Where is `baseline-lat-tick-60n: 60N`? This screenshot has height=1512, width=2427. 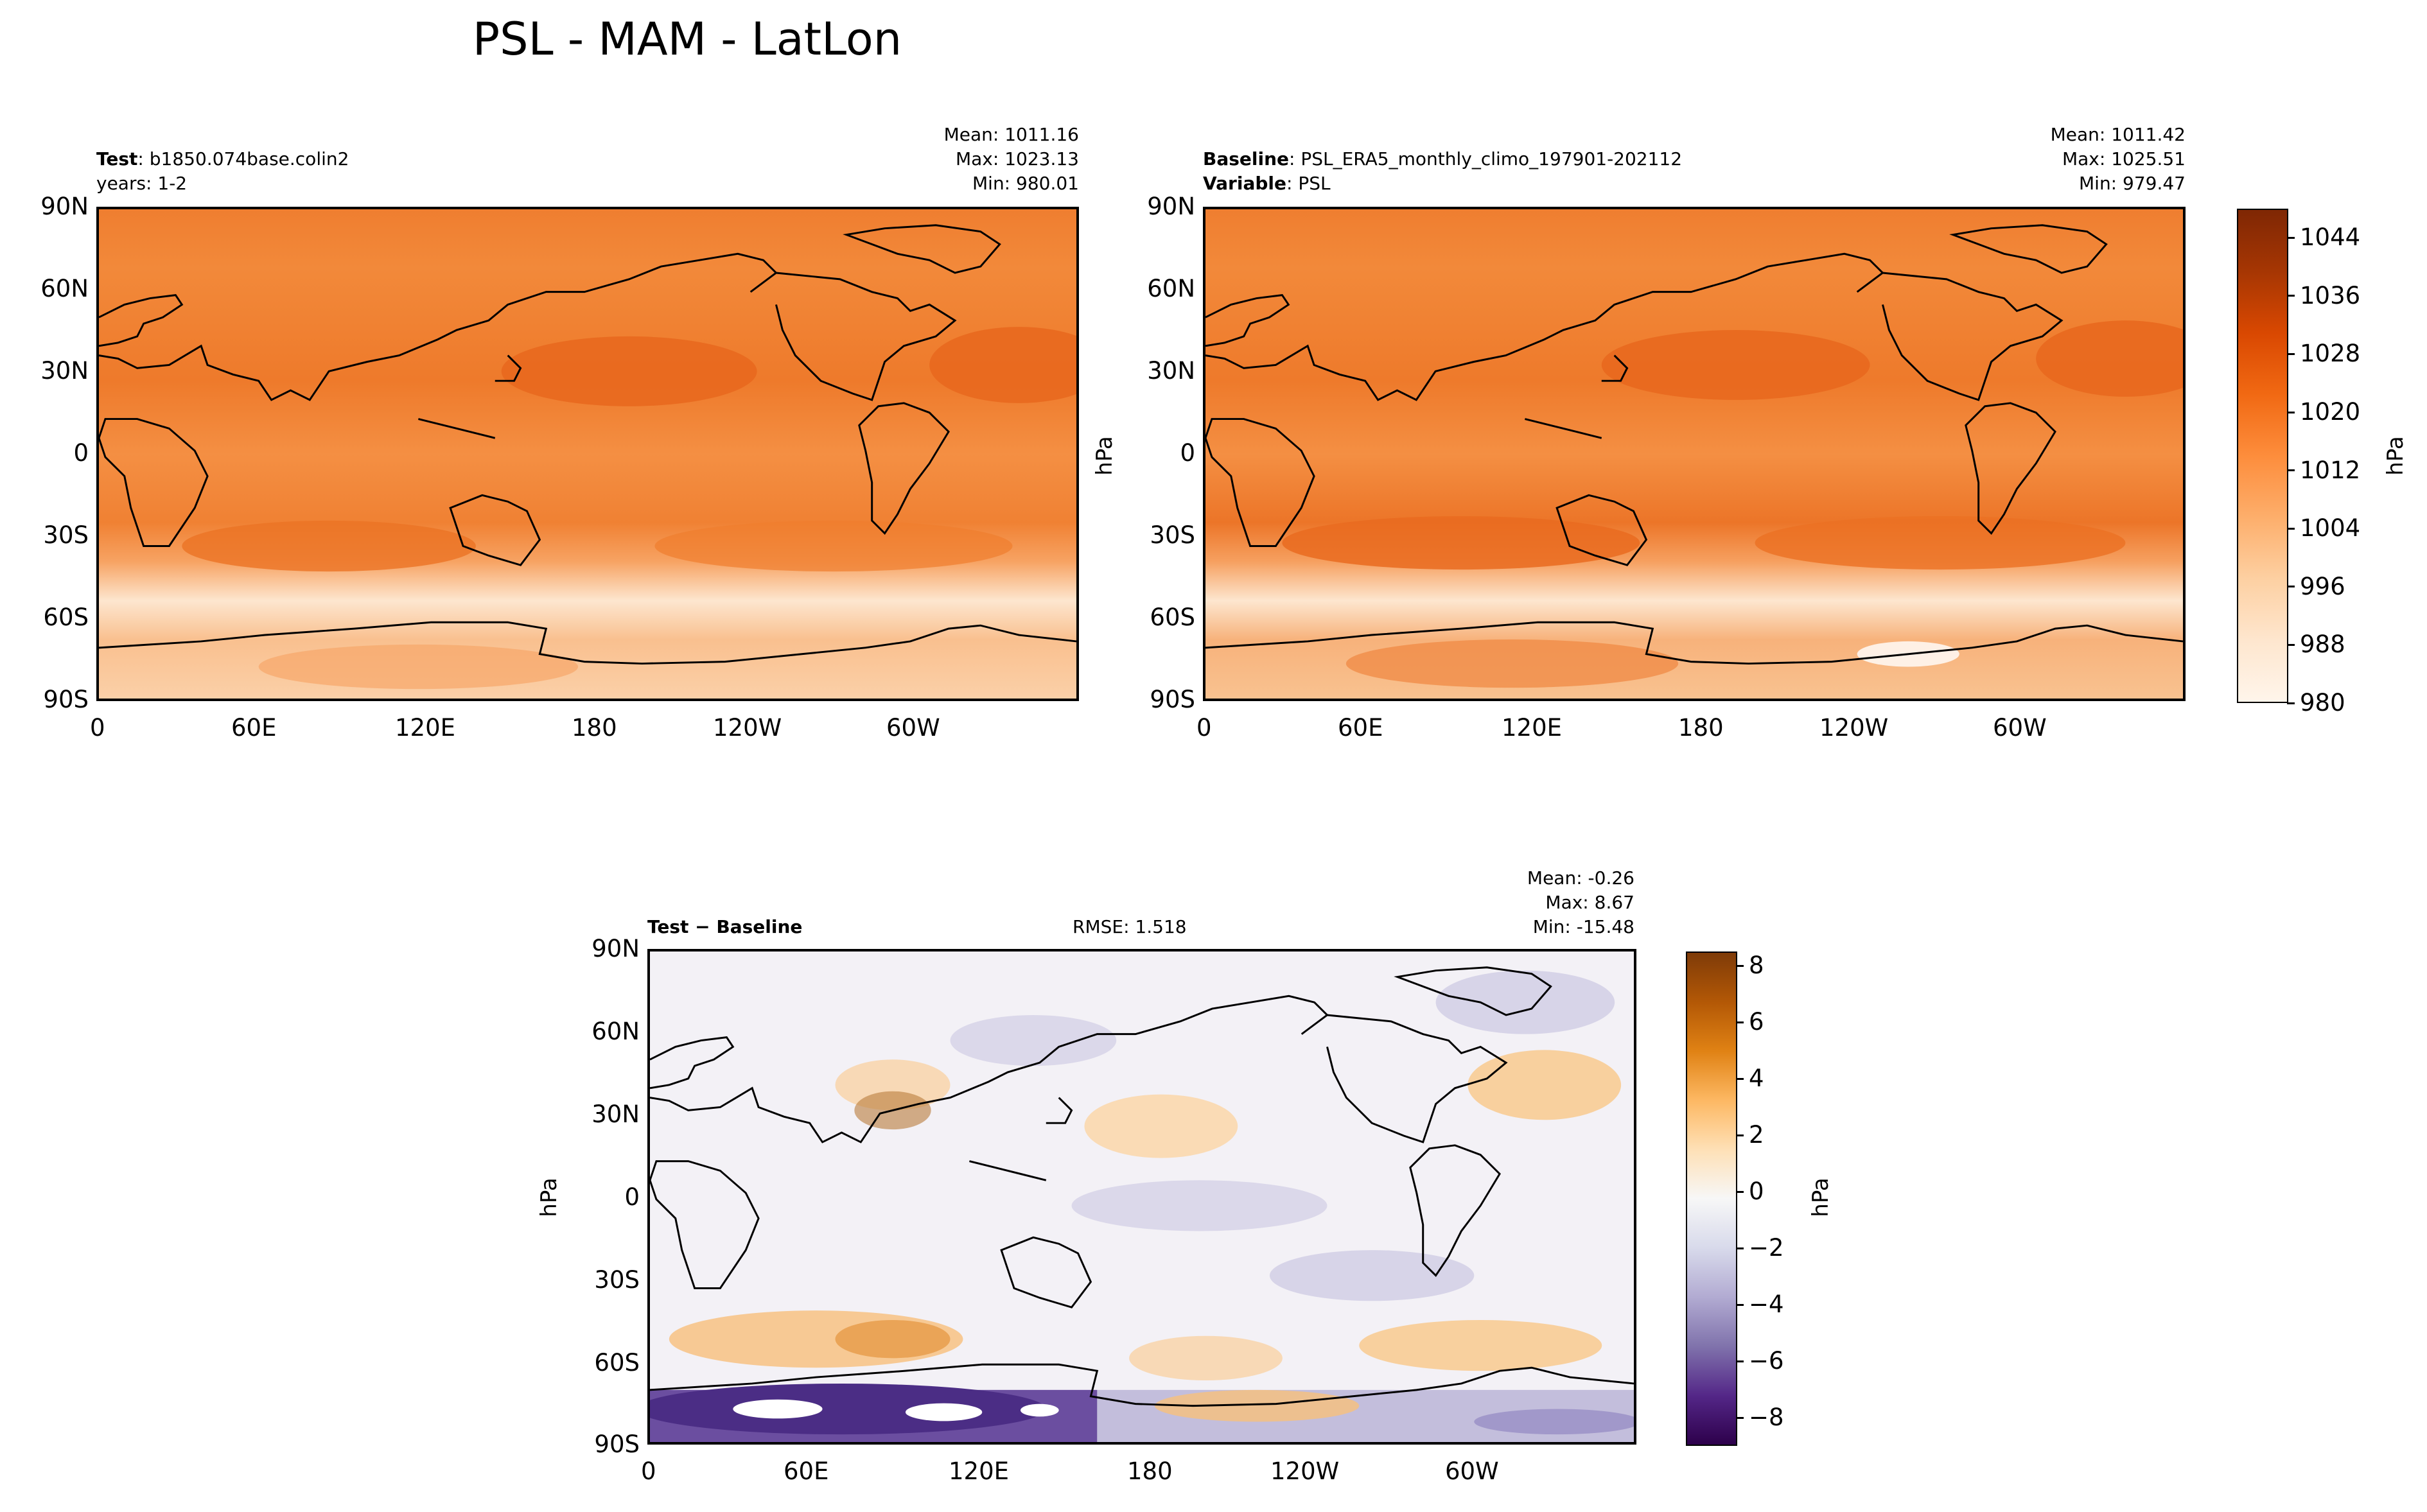
baseline-lat-tick-60n: 60N is located at coordinates (1171, 288).